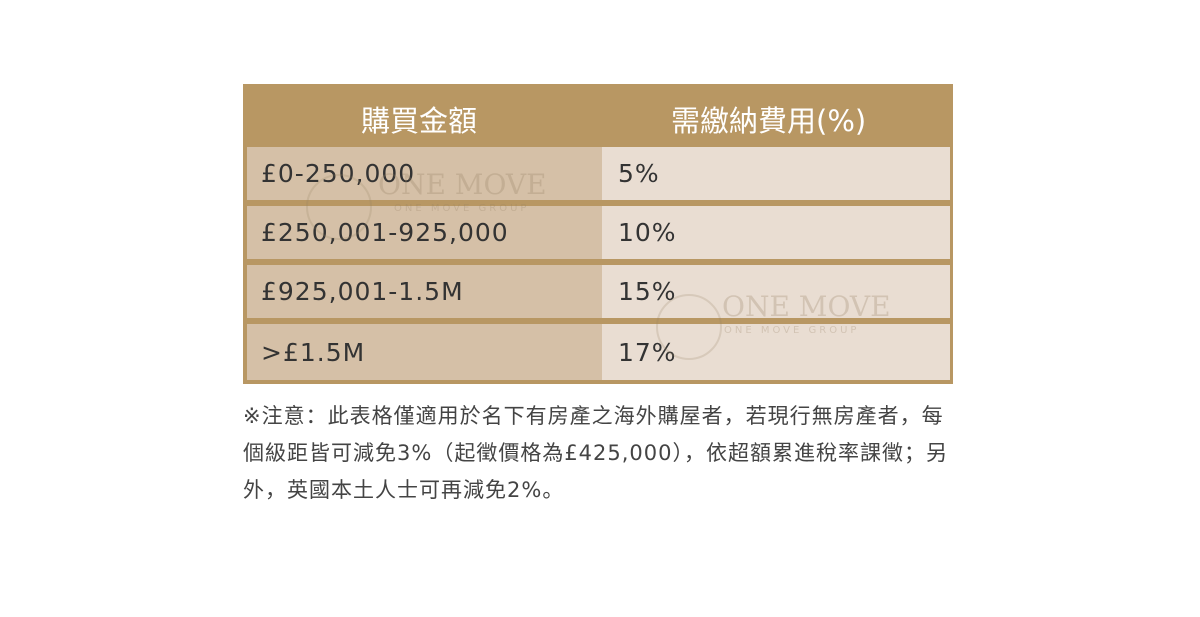 The image size is (1200, 617). What do you see at coordinates (776, 173) in the screenshot?
I see `fee-cell: 5%` at bounding box center [776, 173].